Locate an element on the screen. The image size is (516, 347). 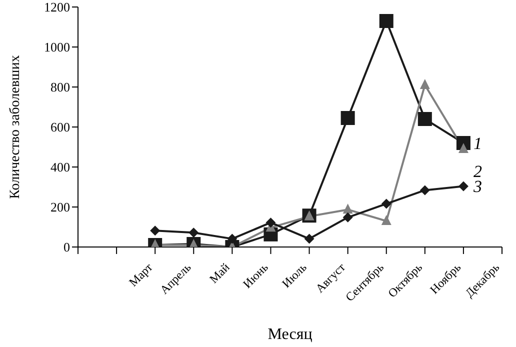
y-tick-label: 200 is located at coordinates (60, 207).